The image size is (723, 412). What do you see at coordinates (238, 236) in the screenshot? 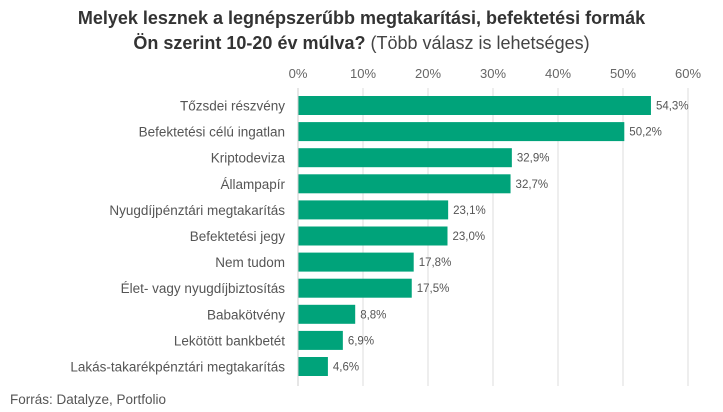
I see `category-label: Befektetési jegy` at bounding box center [238, 236].